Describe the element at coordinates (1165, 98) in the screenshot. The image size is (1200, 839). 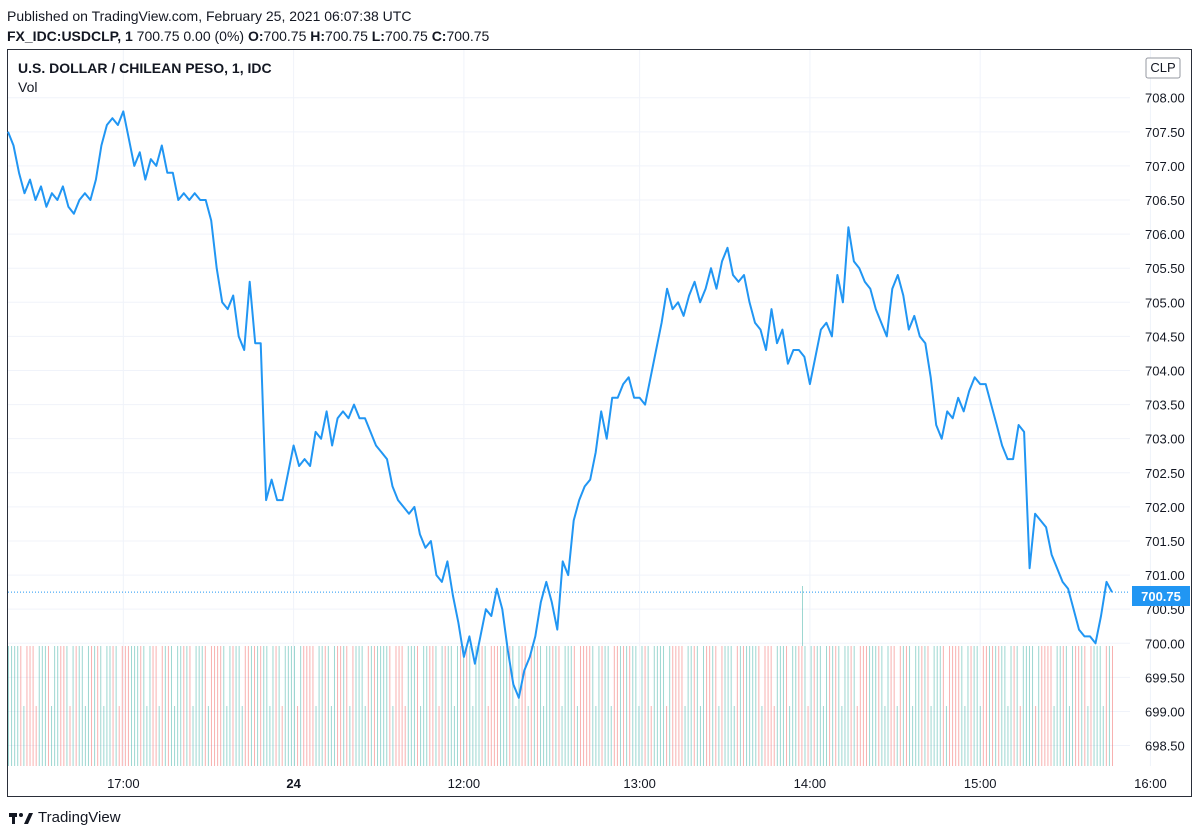
I see `y-tick-label: 708.00` at that location.